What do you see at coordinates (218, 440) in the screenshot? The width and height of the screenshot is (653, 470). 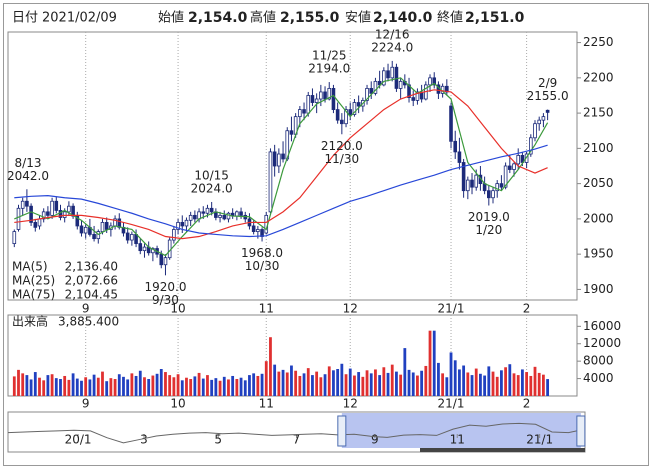 I see `navigator-tick-label: 5` at bounding box center [218, 440].